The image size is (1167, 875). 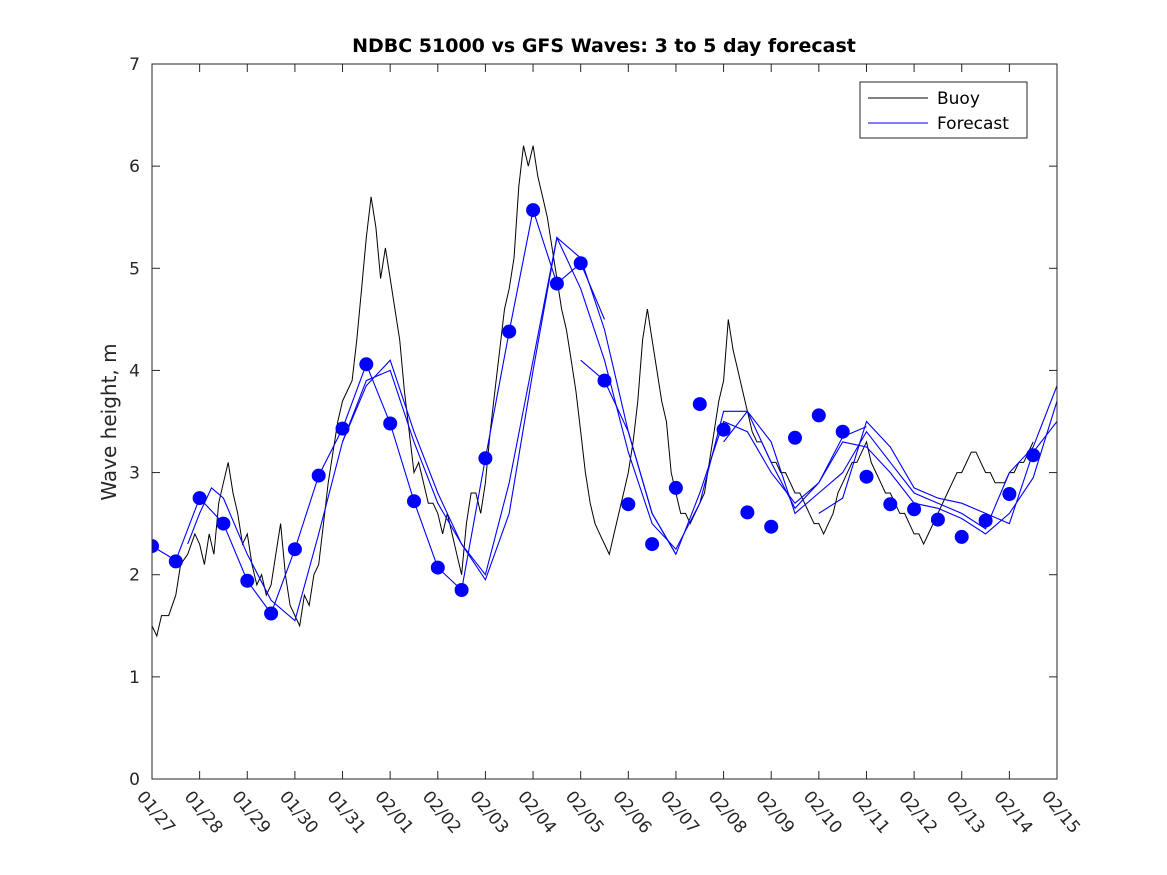 I want to click on y-tick-label: 5, so click(x=134, y=269).